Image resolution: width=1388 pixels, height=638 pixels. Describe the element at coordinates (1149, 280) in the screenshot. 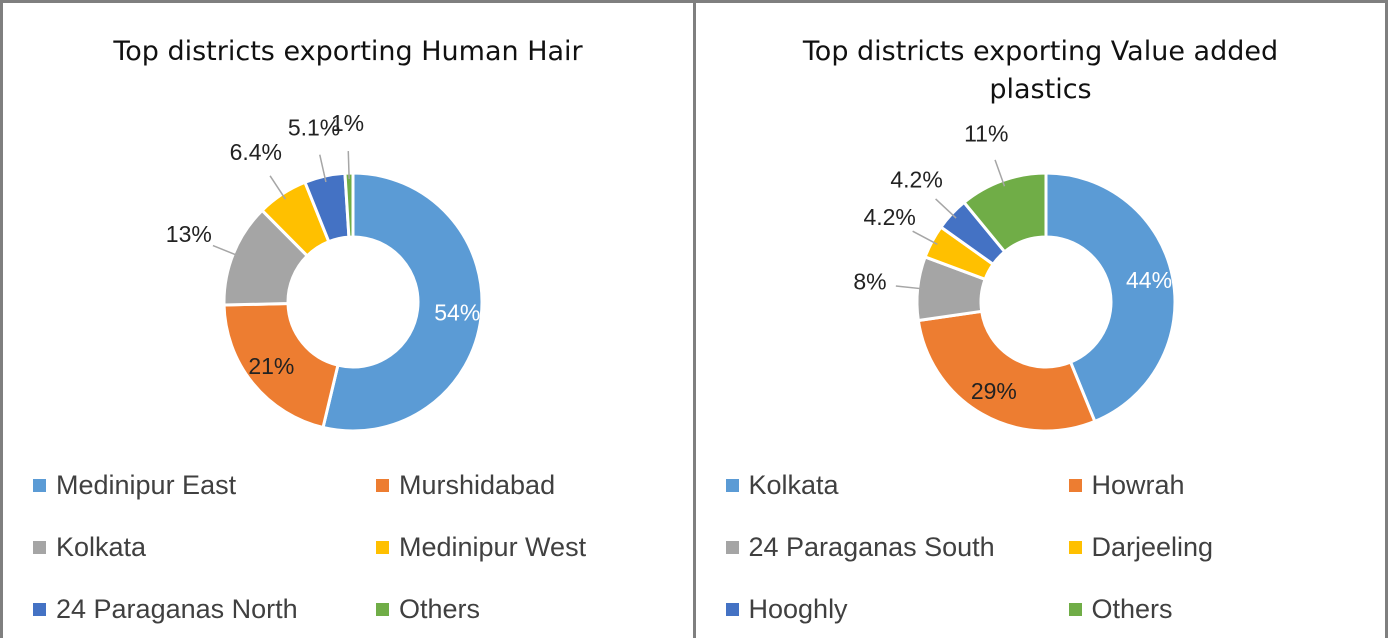

I see `data-label: 44%` at that location.